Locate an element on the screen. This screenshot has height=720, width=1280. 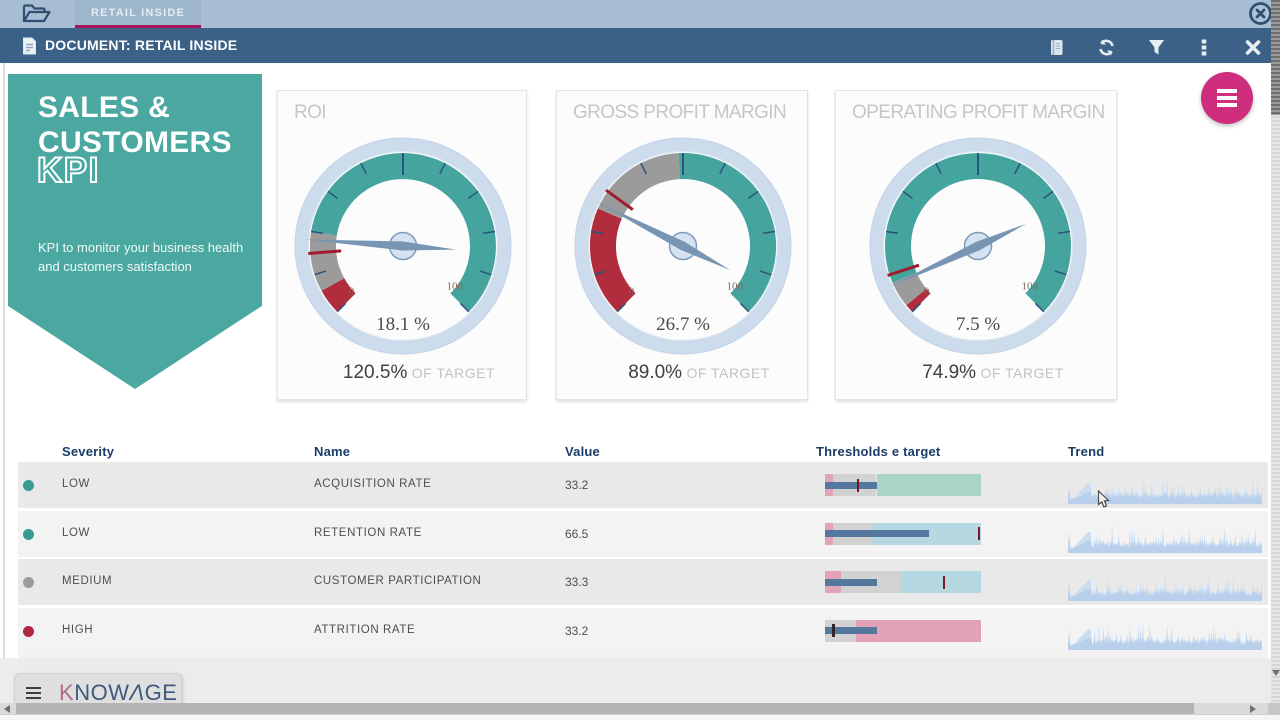
svg-text: 7.5 % is located at coordinates (978, 324).